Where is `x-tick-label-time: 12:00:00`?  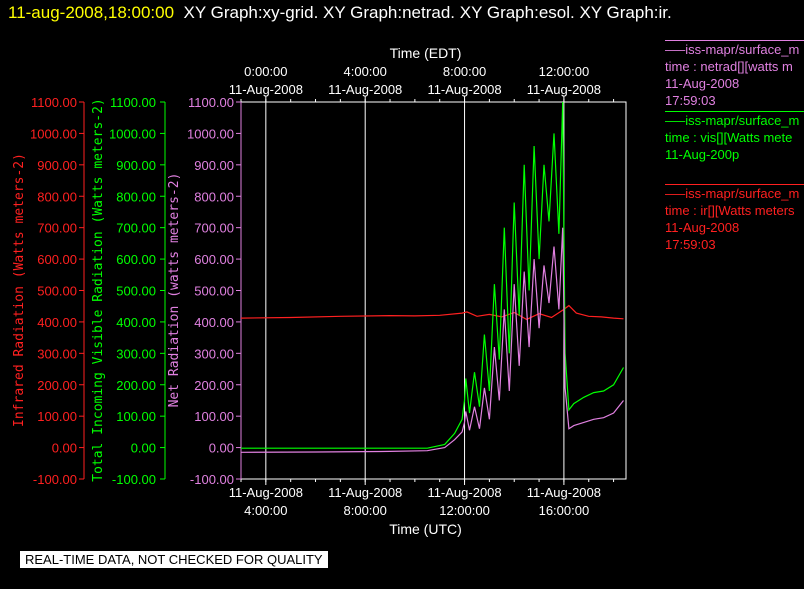 x-tick-label-time: 12:00:00 is located at coordinates (464, 510).